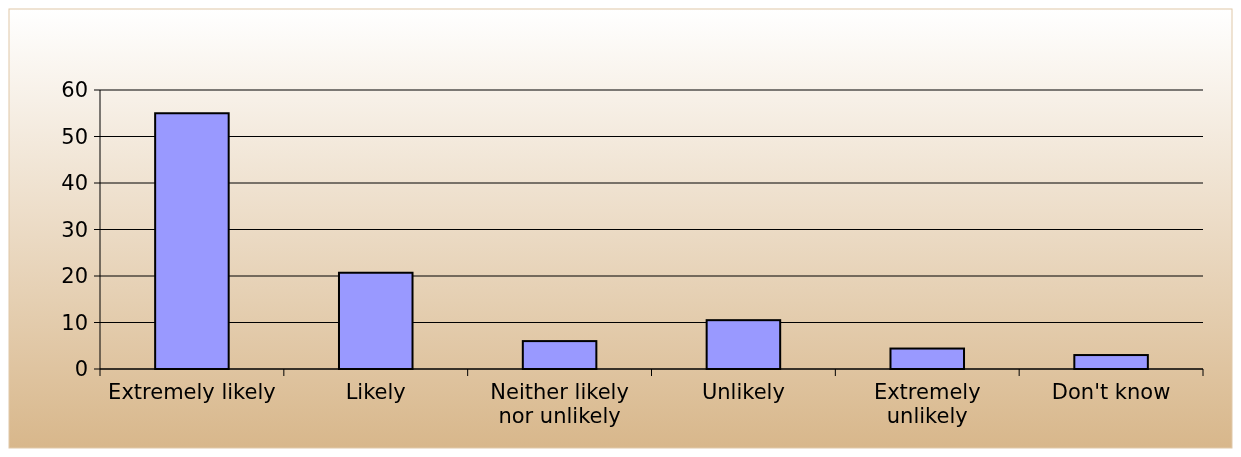 The height and width of the screenshot is (457, 1241). Describe the element at coordinates (927, 404) in the screenshot. I see `x-tick-label: Extremely unlikely` at that location.